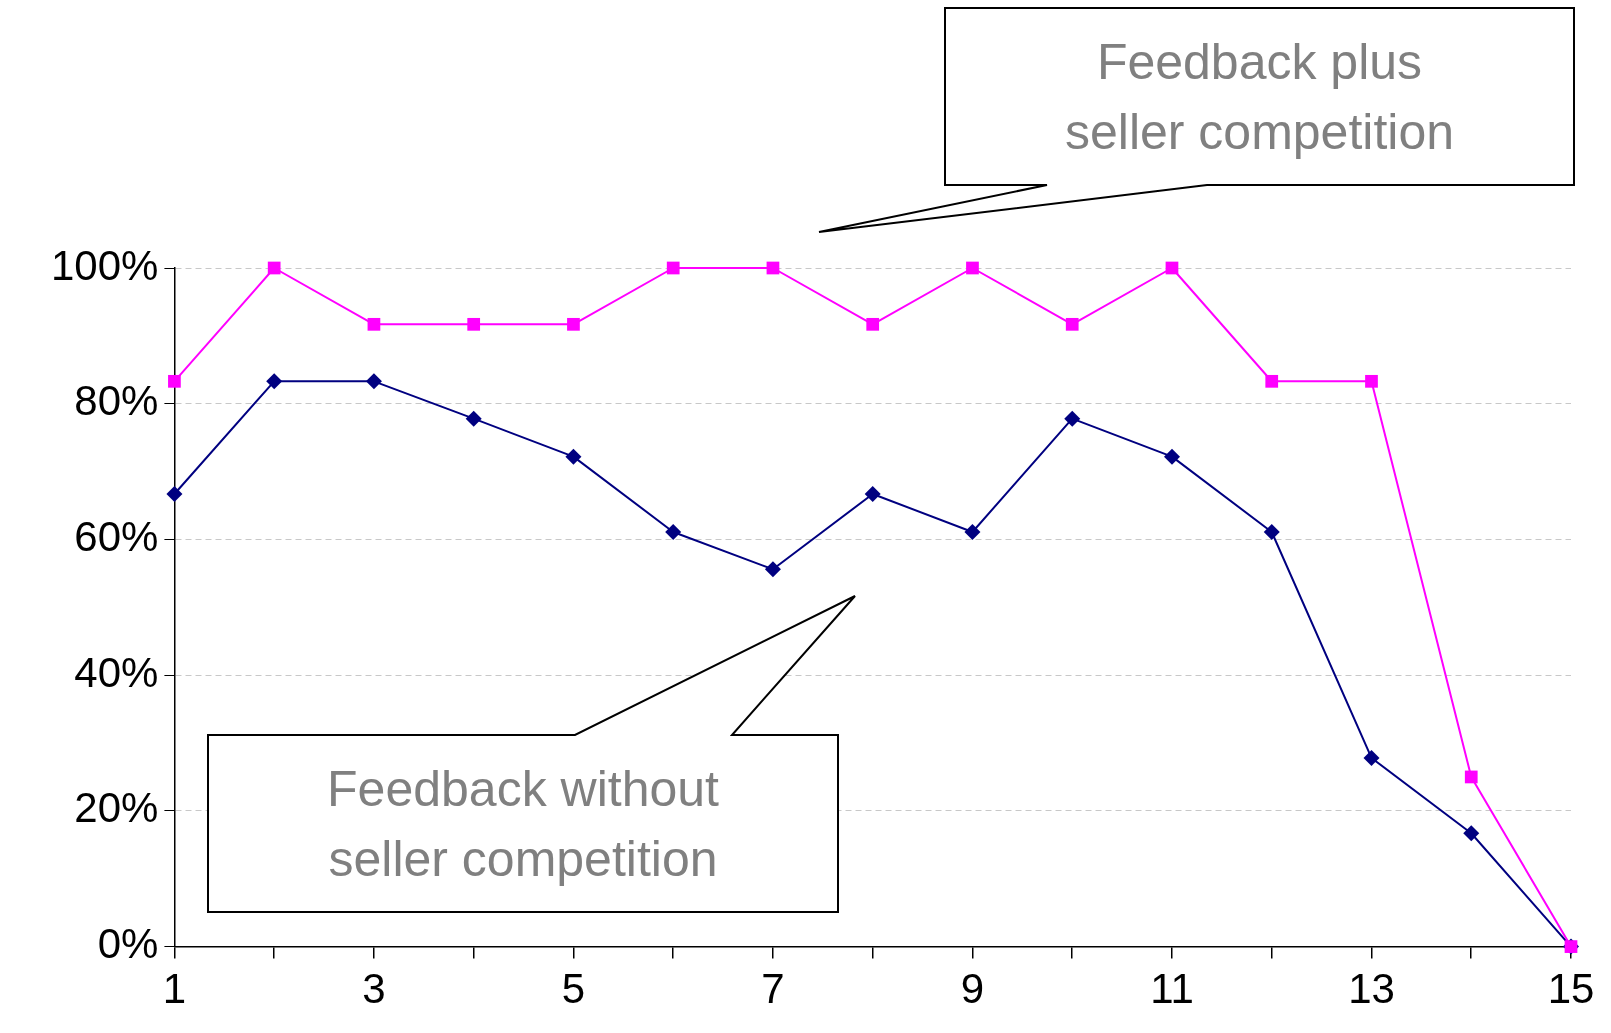 This screenshot has height=1033, width=1611. Describe the element at coordinates (116, 808) in the screenshot. I see `y-tick-label: 20%` at that location.